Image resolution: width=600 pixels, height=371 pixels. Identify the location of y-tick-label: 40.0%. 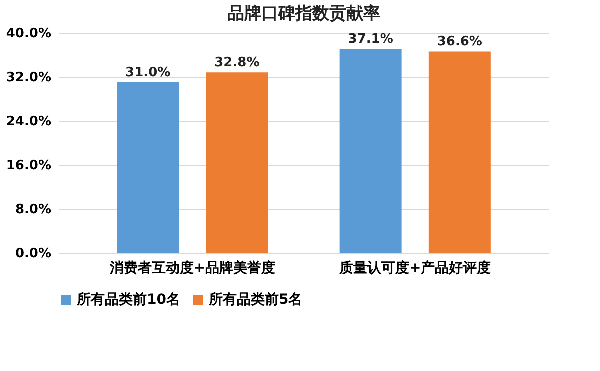
(29, 34).